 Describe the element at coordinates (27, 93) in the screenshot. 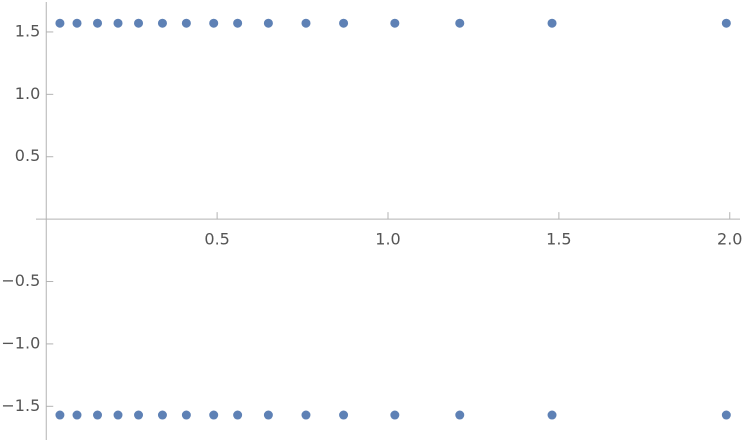

I see `y-tick-label: 1.0` at that location.